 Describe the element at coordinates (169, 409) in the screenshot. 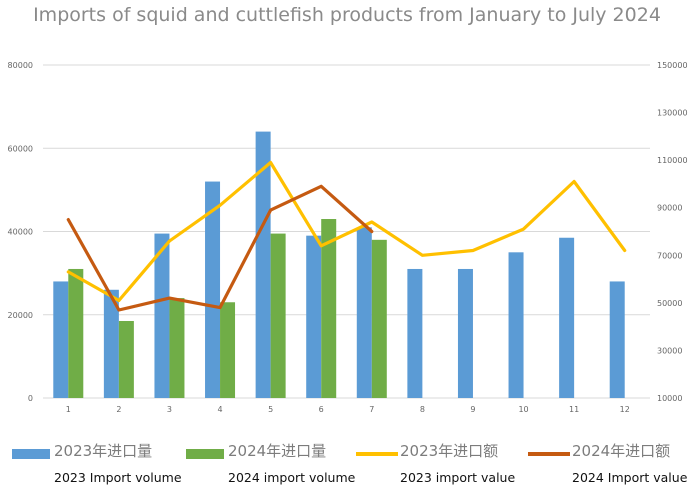

I see `x-axis-tick-label: 3` at that location.